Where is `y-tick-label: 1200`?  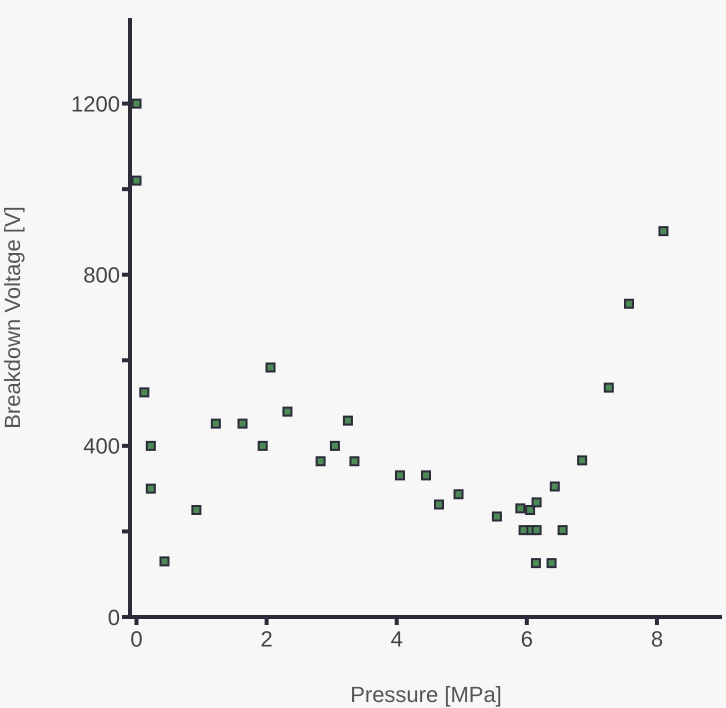
y-tick-label: 1200 is located at coordinates (95, 103).